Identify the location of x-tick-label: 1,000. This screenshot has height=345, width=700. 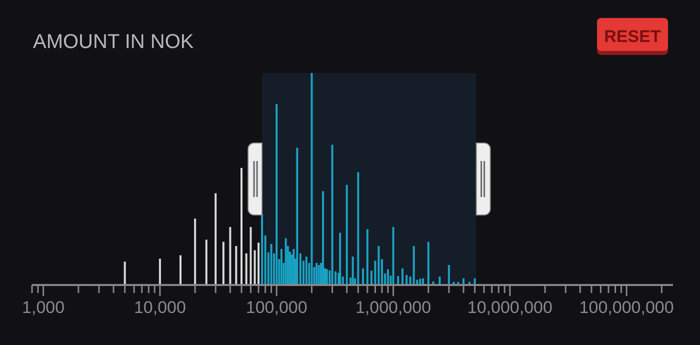
(43, 307).